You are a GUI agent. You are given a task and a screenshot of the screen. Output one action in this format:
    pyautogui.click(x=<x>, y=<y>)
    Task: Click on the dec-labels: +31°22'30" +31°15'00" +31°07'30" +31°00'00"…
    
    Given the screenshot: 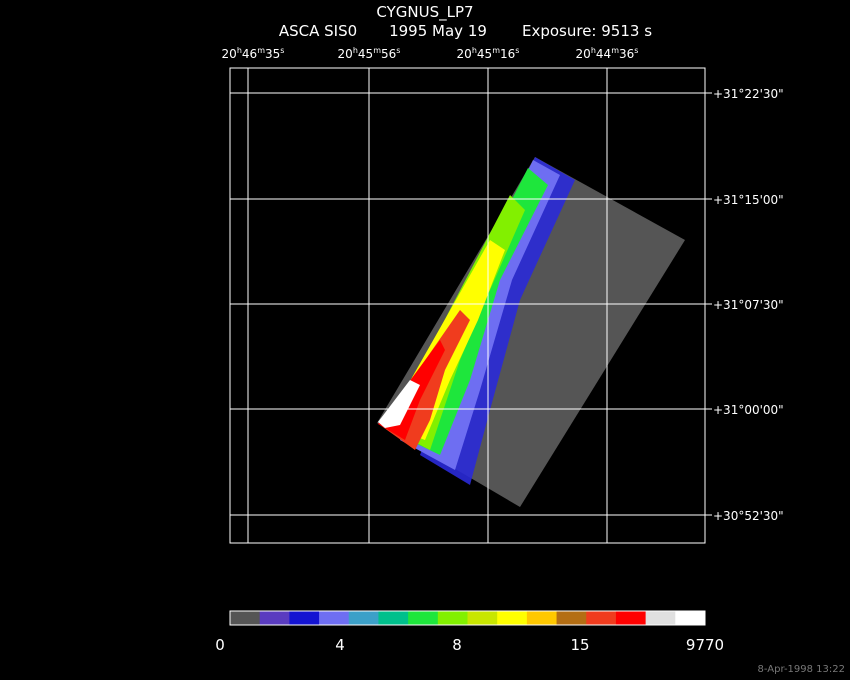 What is the action you would take?
    pyautogui.click(x=741, y=305)
    